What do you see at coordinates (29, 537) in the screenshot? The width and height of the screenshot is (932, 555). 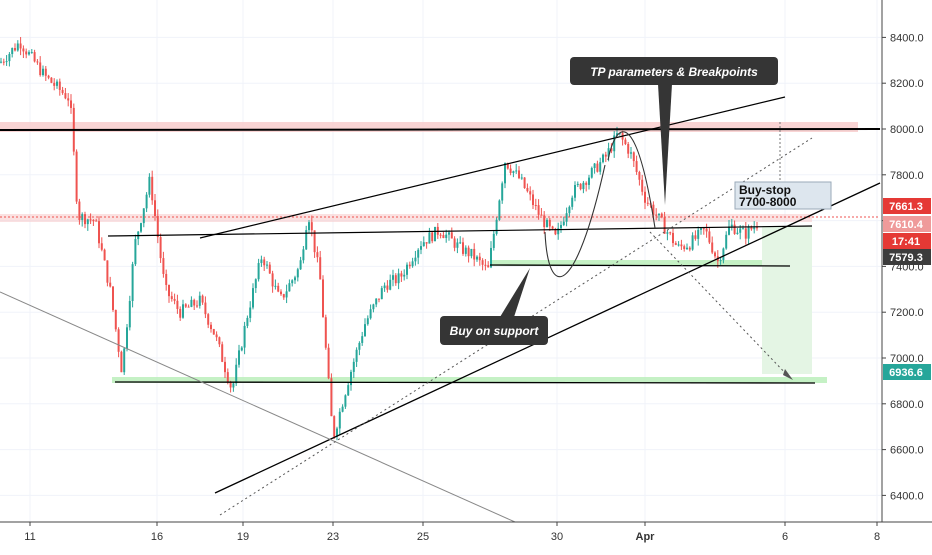 I see `x-tick-label: 11` at bounding box center [29, 537].